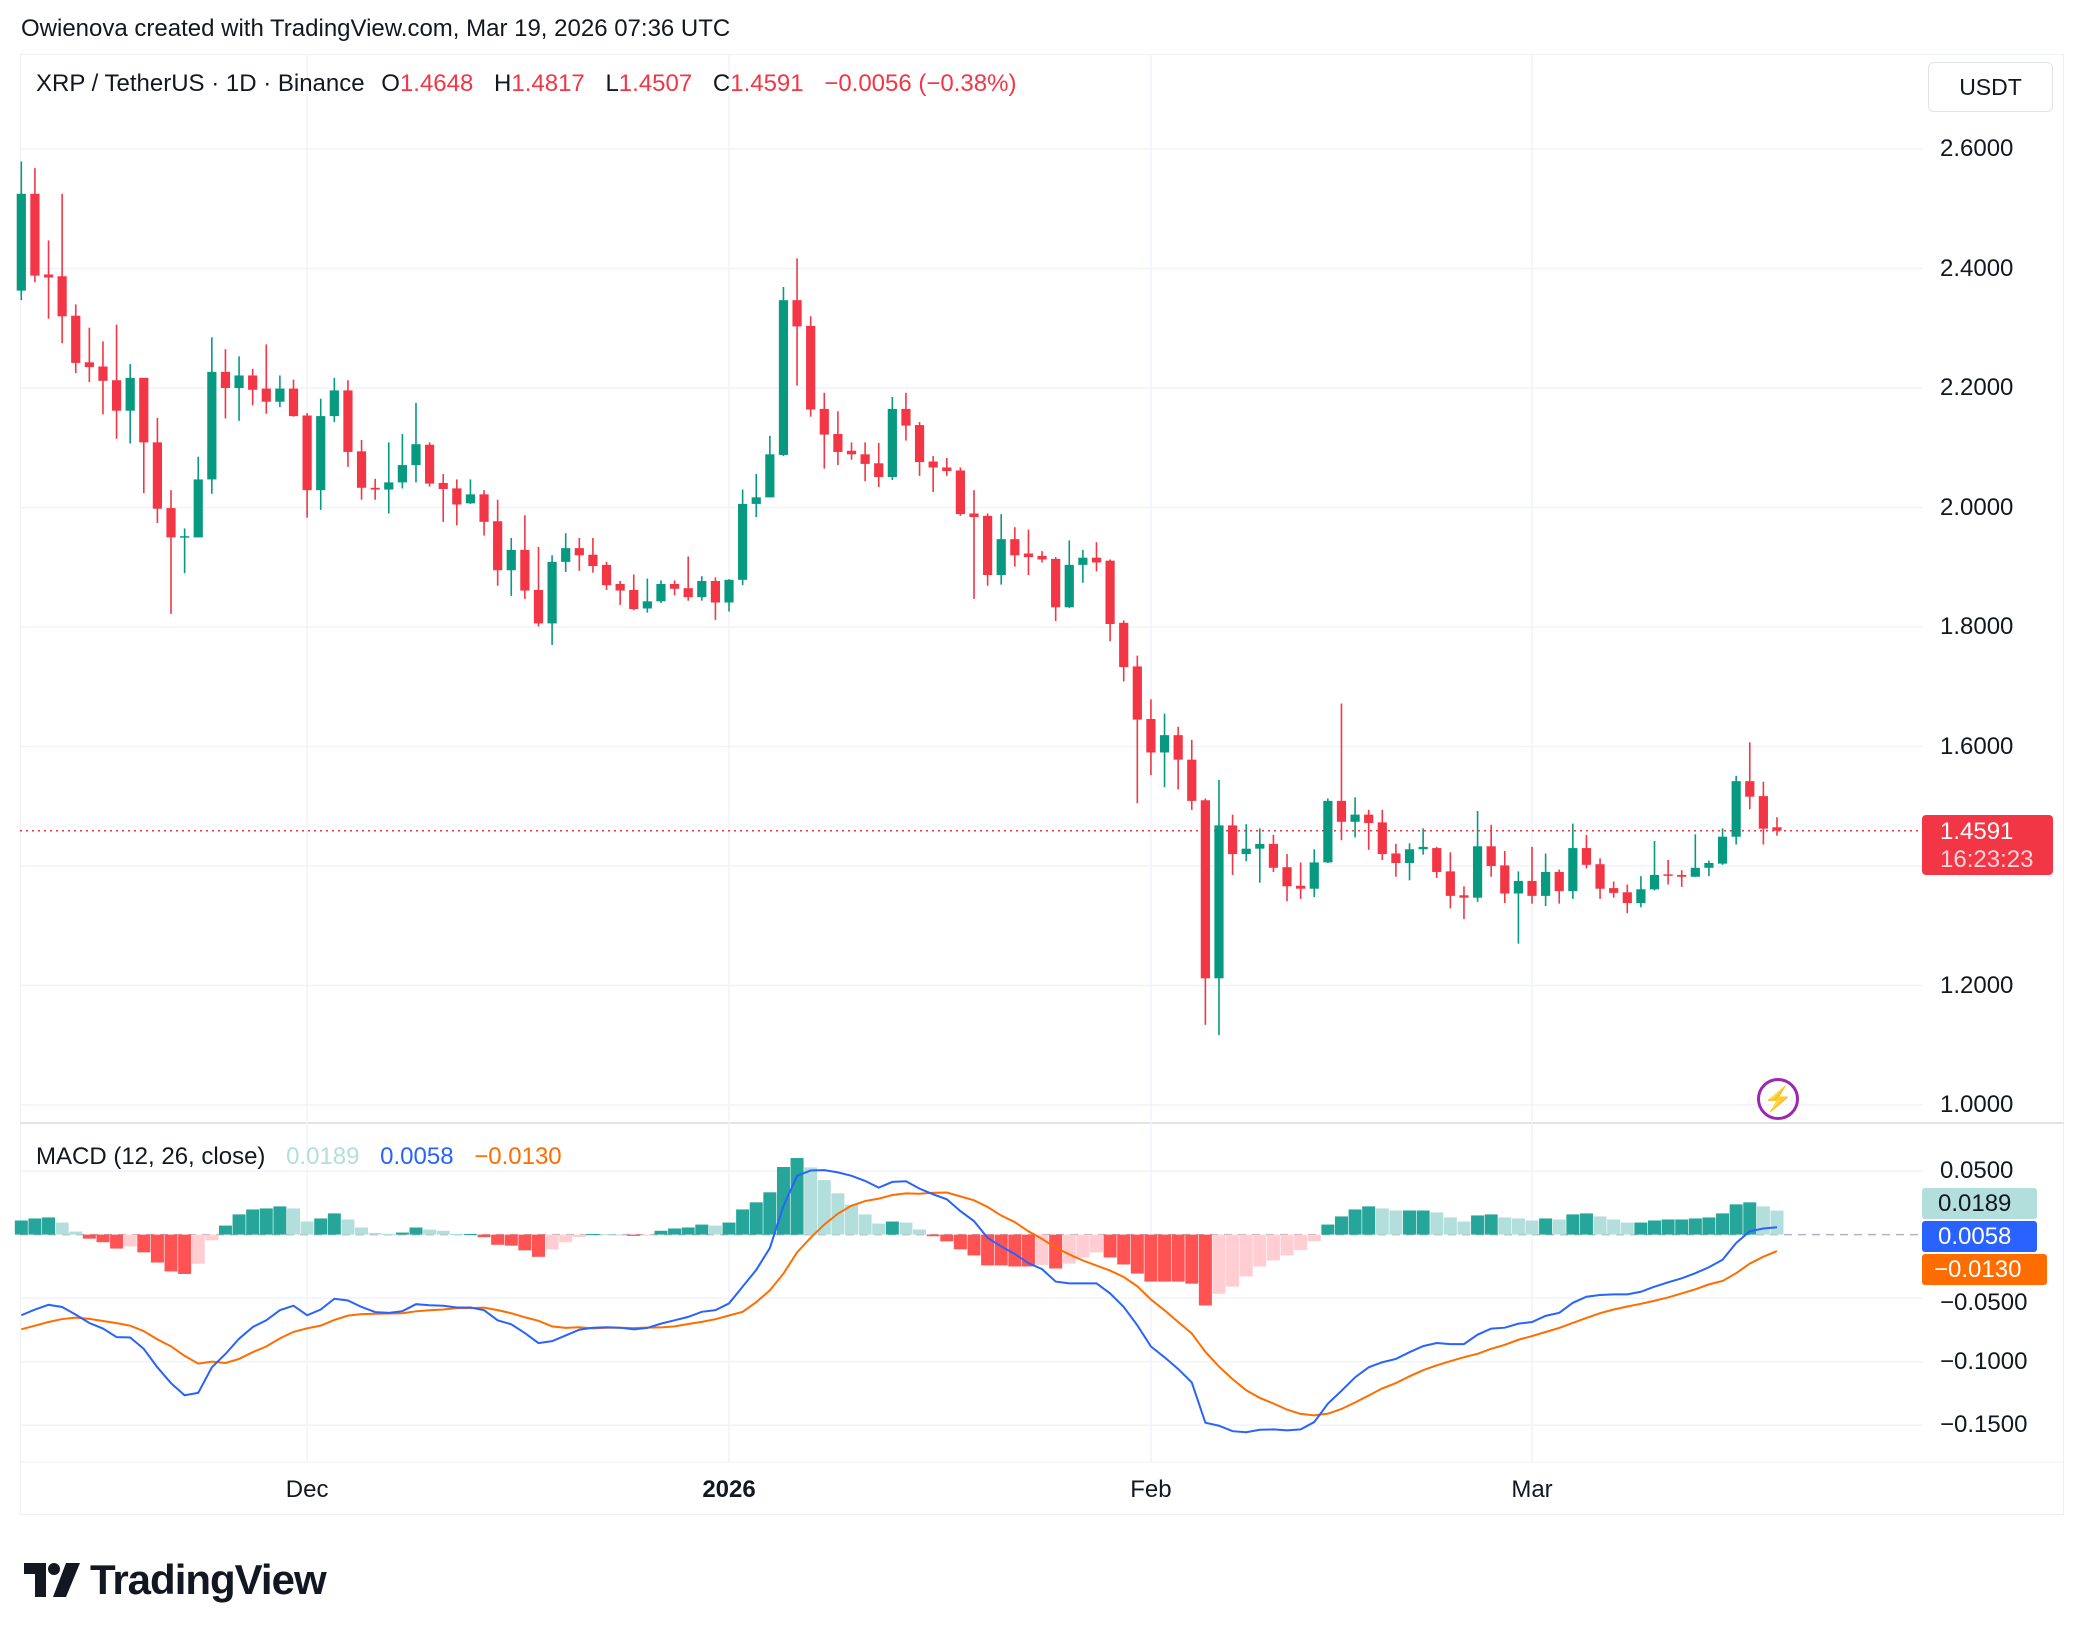  I want to click on lightning-icon: ⚡, so click(1778, 1099).